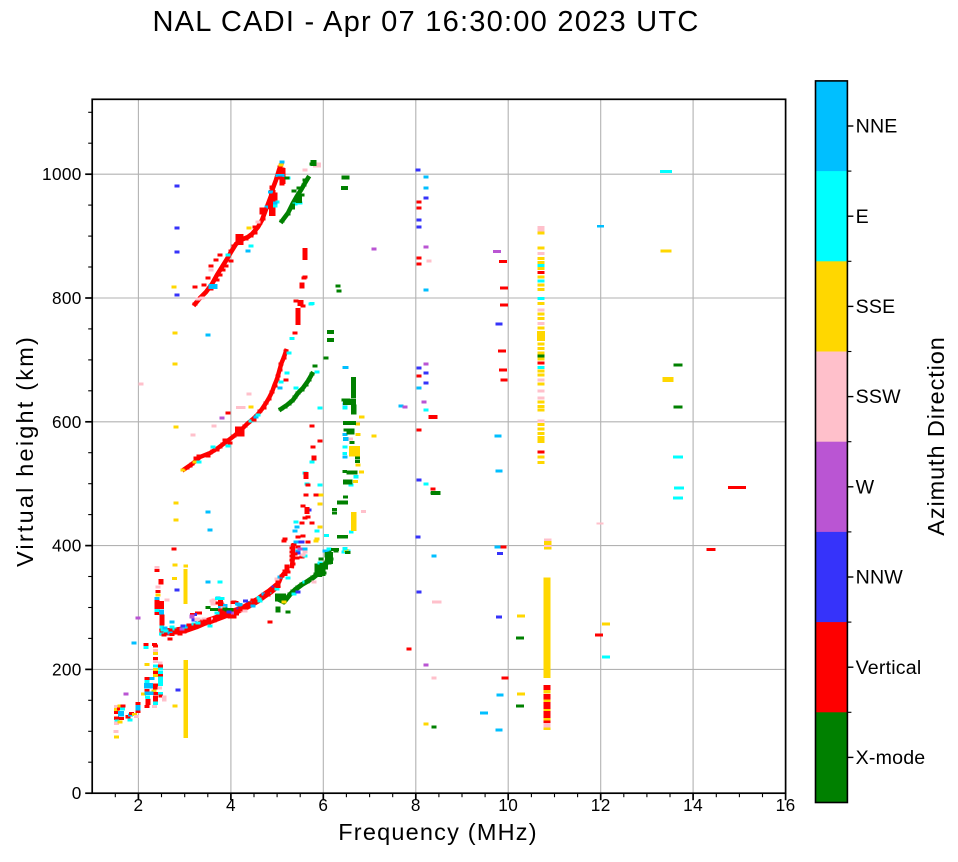 This screenshot has height=862, width=958. I want to click on svg-text:NAL CADI - Apr 07 16:30:00 202: NAL CADI - Apr 07 16:30:00 2023 UTC, so click(425, 22).